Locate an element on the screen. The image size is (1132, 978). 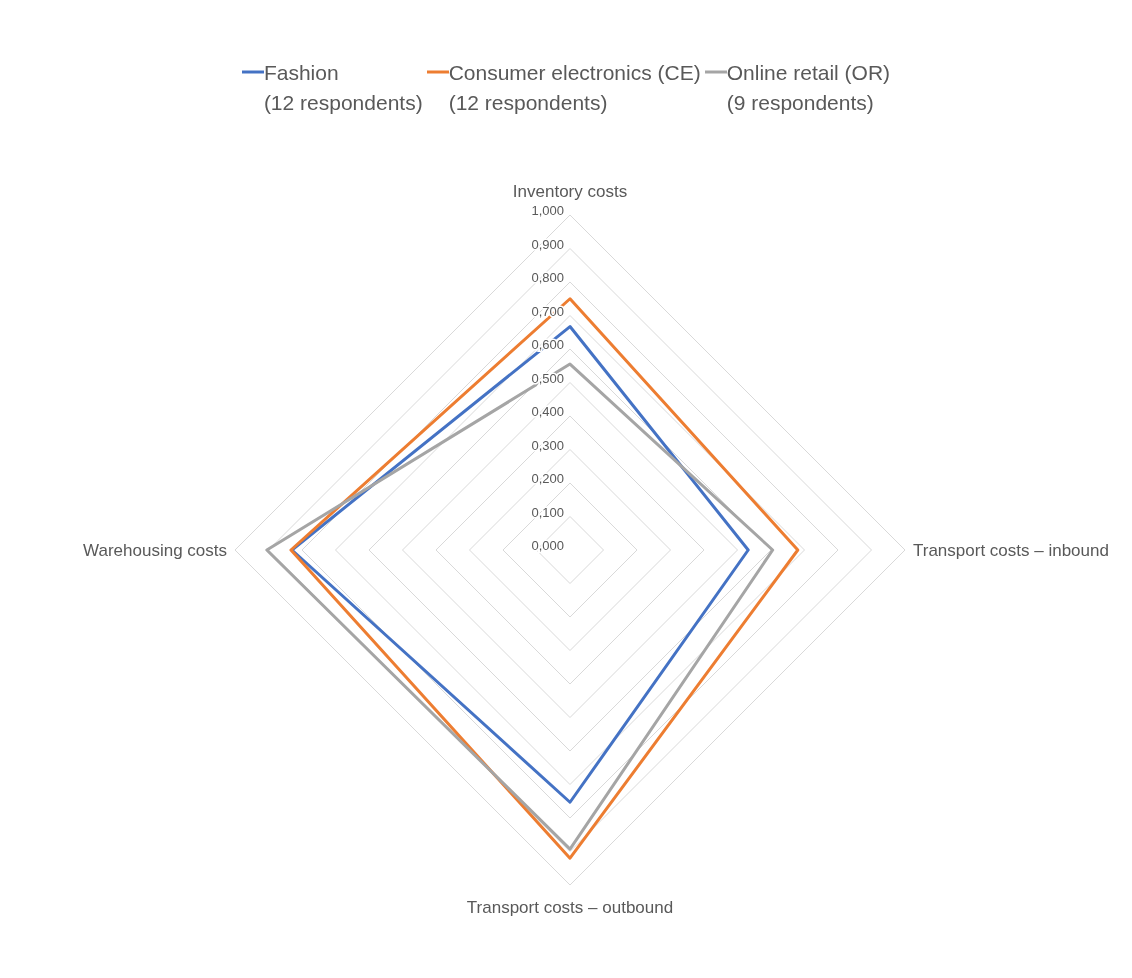
spoke-label: Transport costs – inbound is located at coordinates (1011, 550).